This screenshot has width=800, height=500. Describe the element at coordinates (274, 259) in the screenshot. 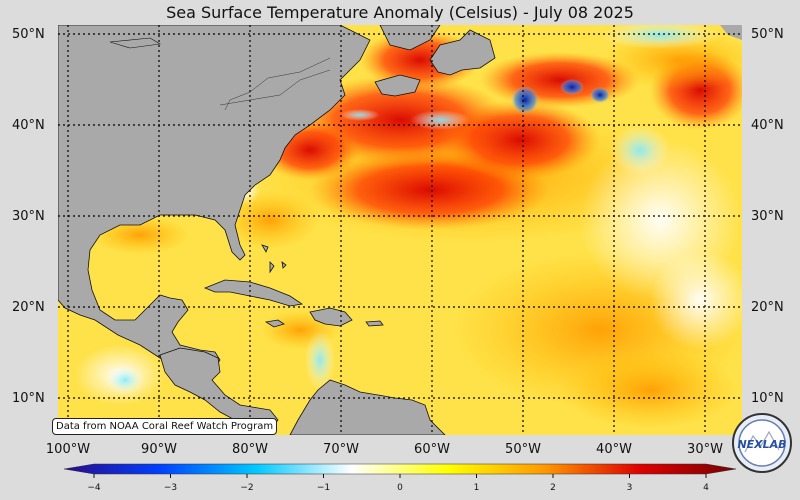

I see `land-bahamas` at that location.